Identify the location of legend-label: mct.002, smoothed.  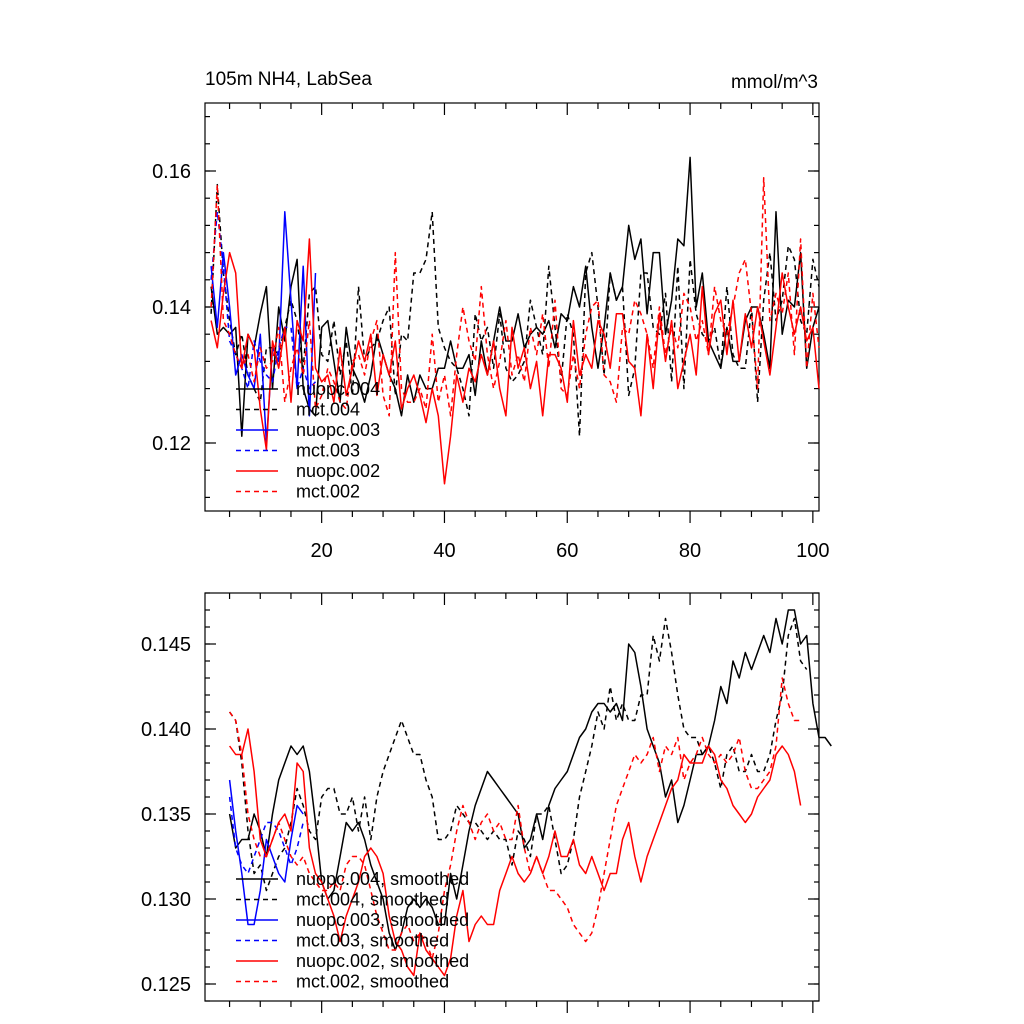
(372, 982).